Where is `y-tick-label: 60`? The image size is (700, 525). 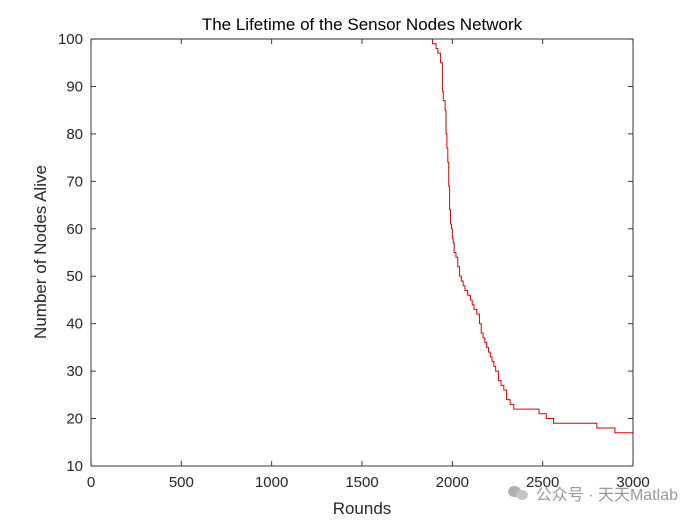 y-tick-label: 60 is located at coordinates (74, 229).